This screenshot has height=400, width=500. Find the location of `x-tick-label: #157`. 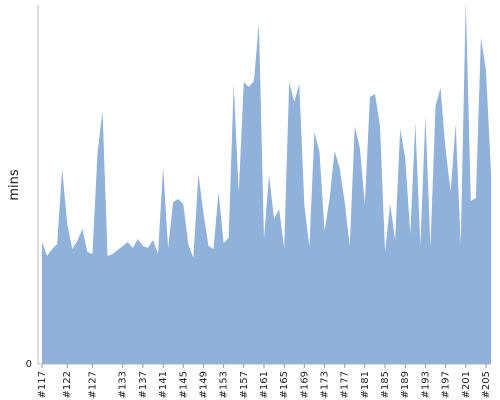

x-tick-label: #157 is located at coordinates (244, 384).